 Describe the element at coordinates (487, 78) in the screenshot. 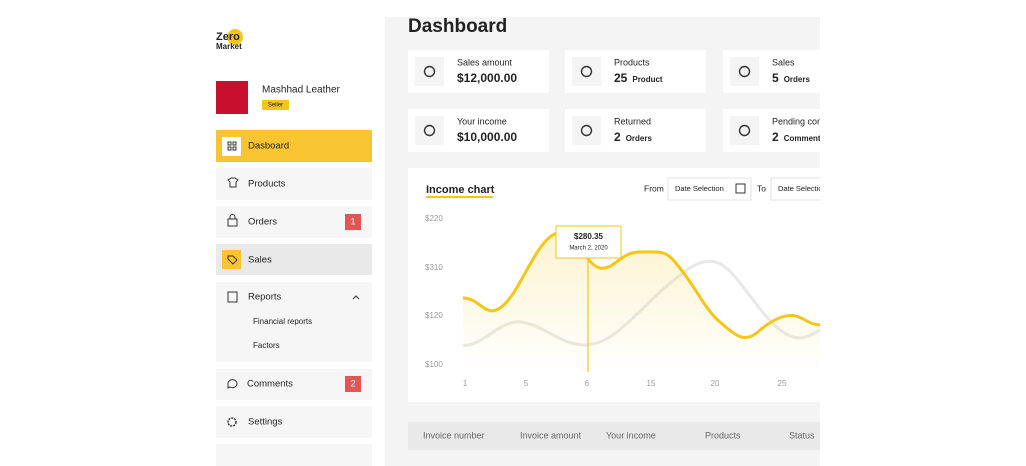

I see `card-value: $12,000.00` at that location.